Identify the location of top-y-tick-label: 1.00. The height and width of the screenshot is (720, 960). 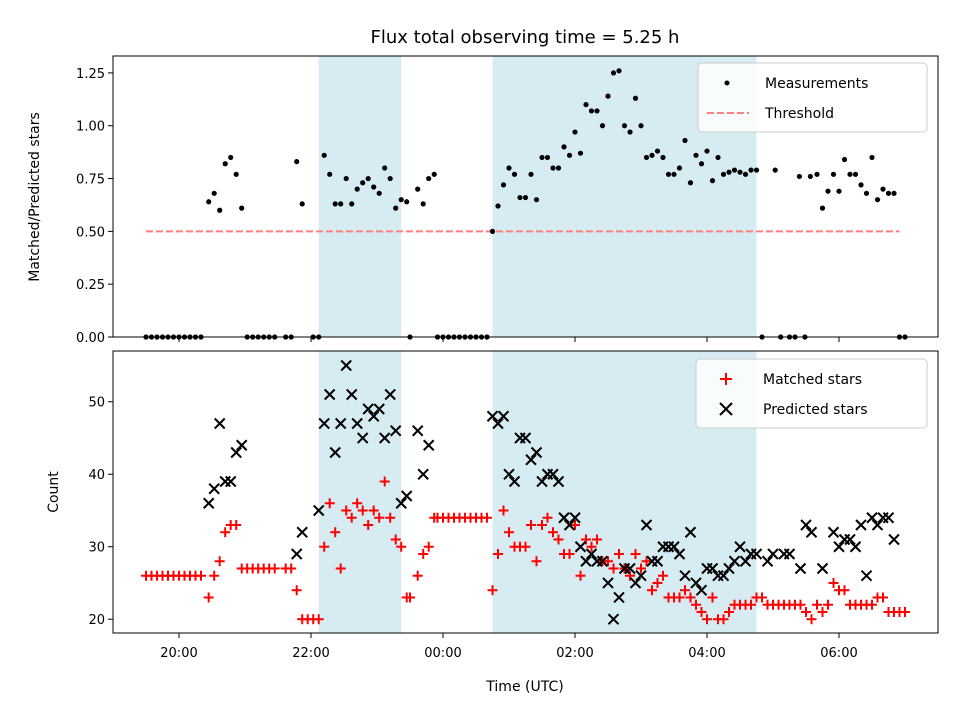
(90, 127).